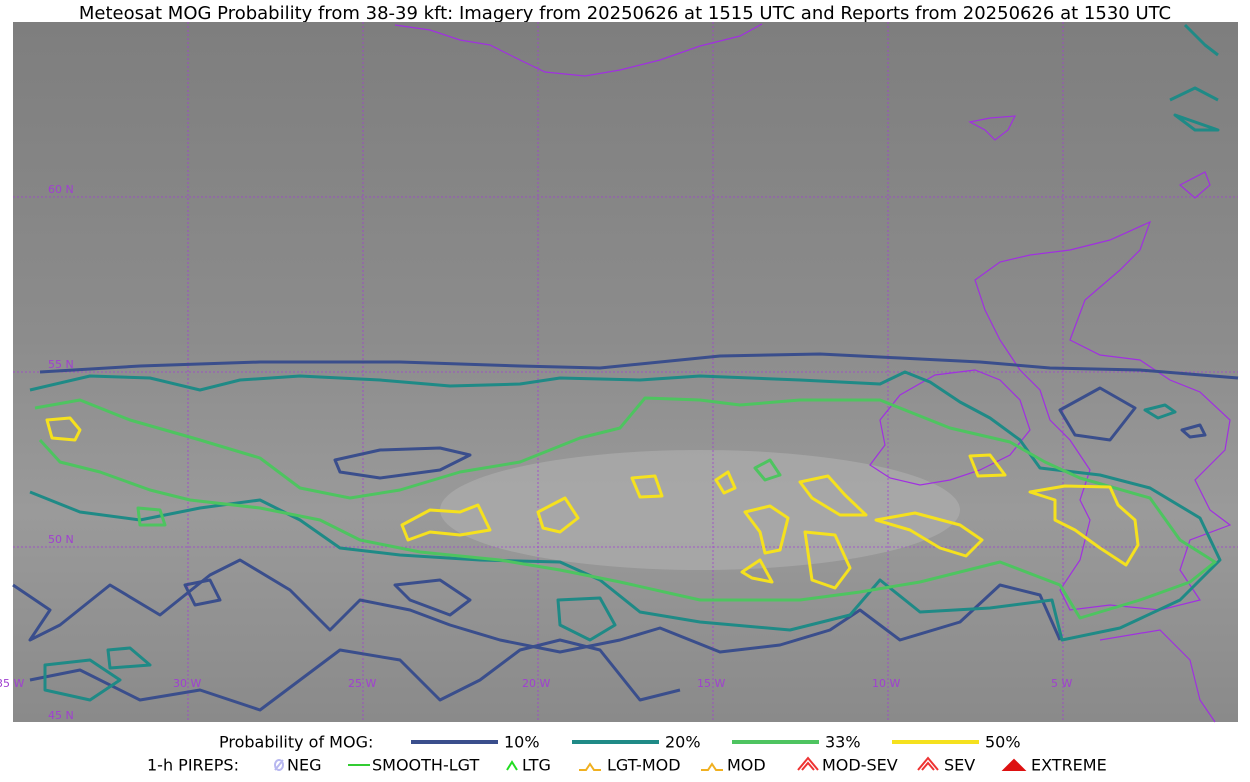 The image size is (1250, 782). What do you see at coordinates (959, 765) in the screenshot?
I see `legend-label: SEV` at bounding box center [959, 765].